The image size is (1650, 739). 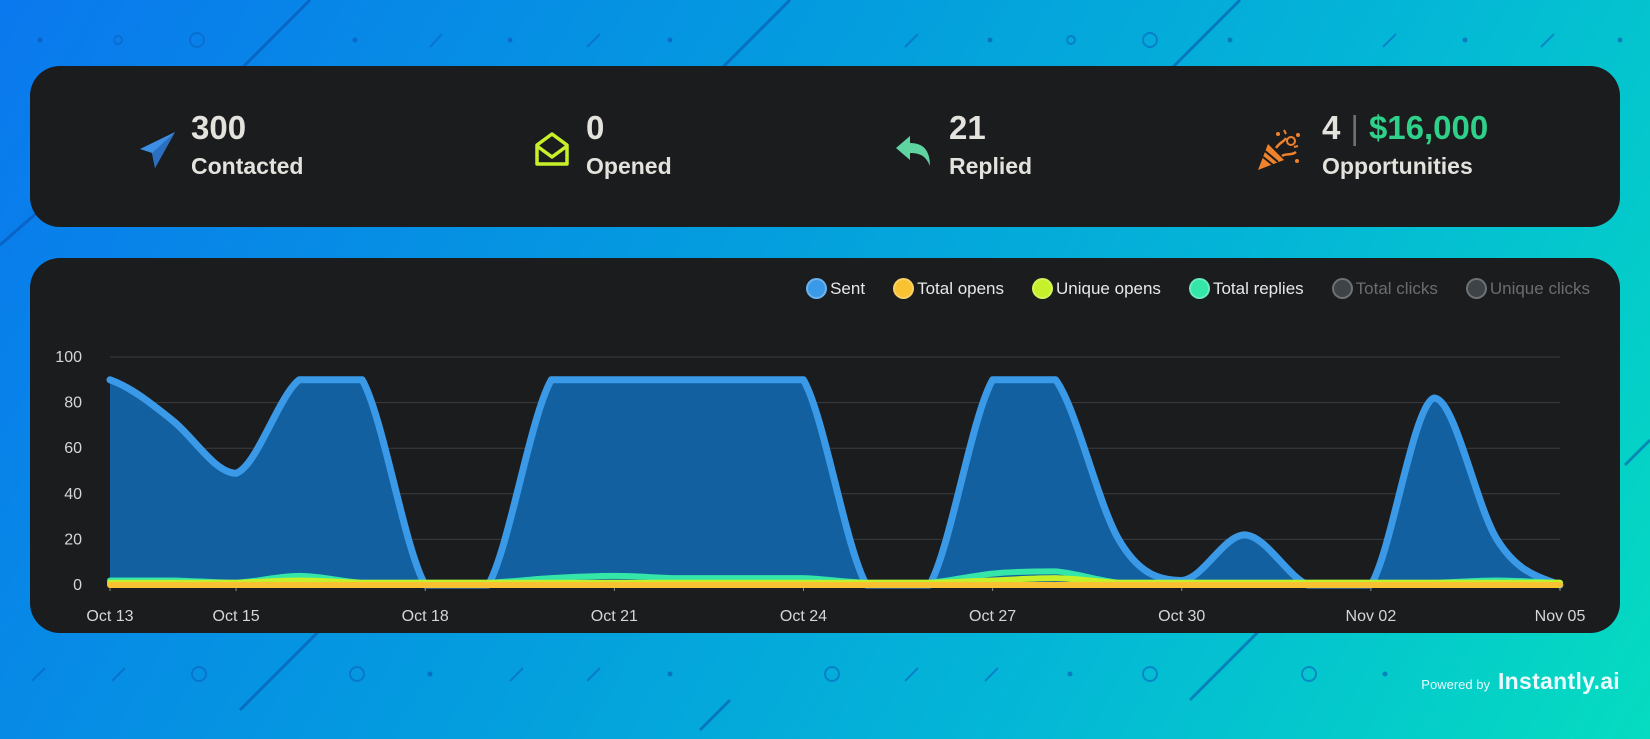 I want to click on y-tick-label: 40, so click(x=73, y=494).